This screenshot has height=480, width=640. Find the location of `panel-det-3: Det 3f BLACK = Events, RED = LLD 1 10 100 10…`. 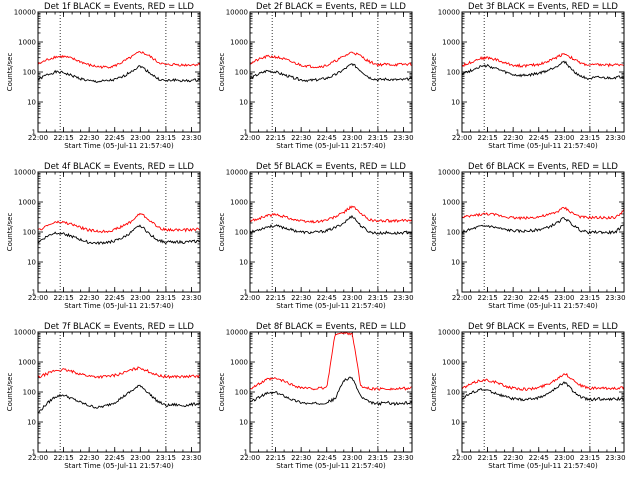

panel-det-3: Det 3f BLACK = Events, RED = LLD 1 10 100 10… is located at coordinates (528, 76).